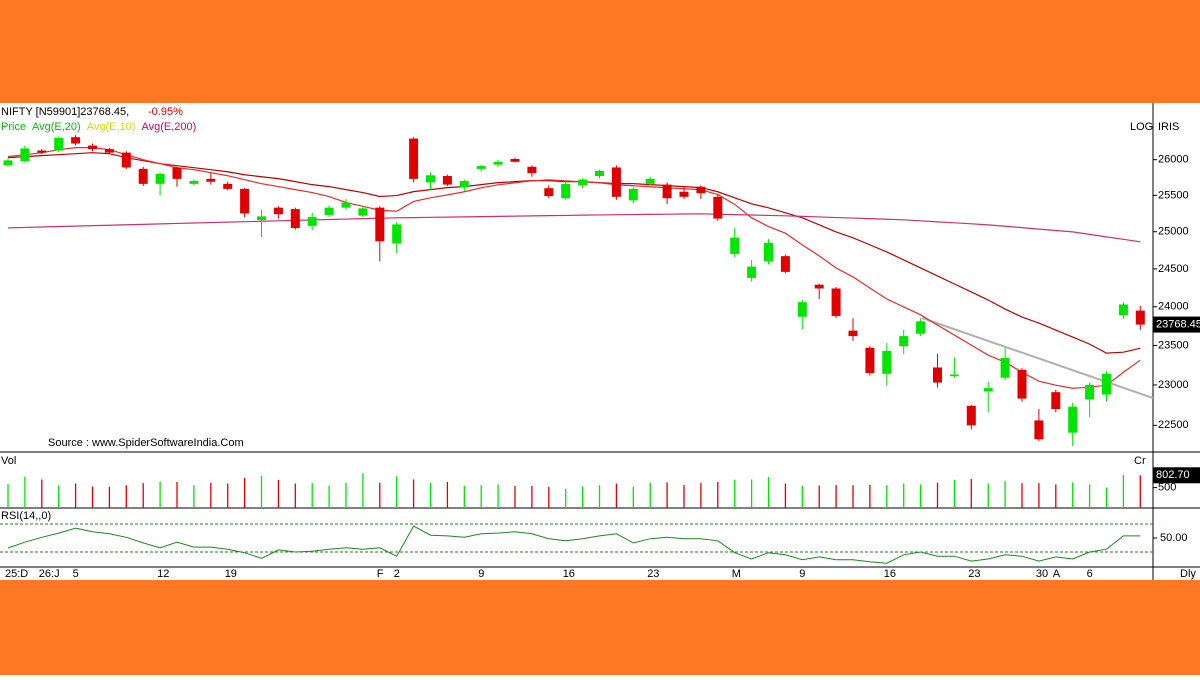  I want to click on panel-title: Vol, so click(8, 461).